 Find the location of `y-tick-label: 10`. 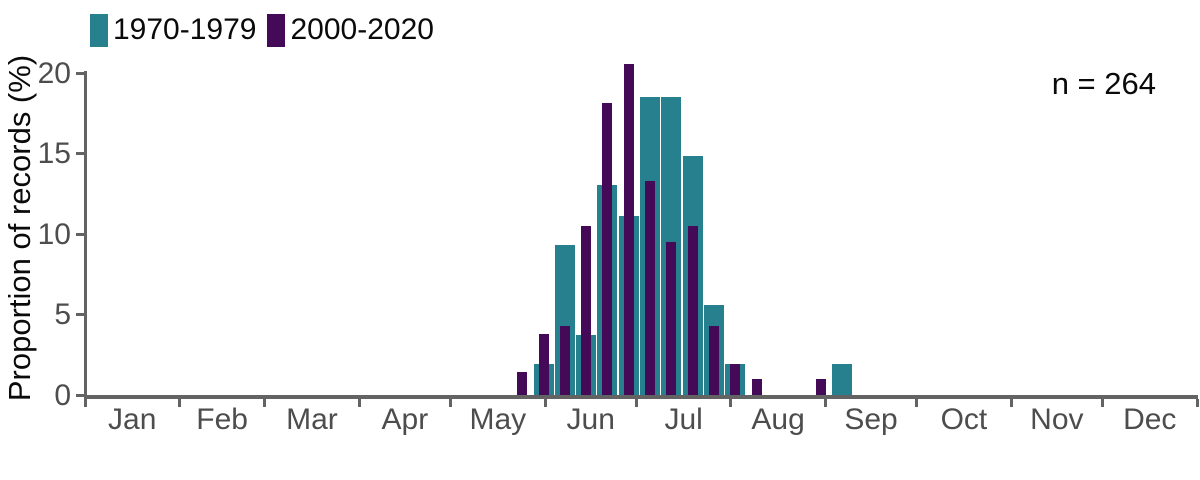

y-tick-label: 10 is located at coordinates (54, 234).